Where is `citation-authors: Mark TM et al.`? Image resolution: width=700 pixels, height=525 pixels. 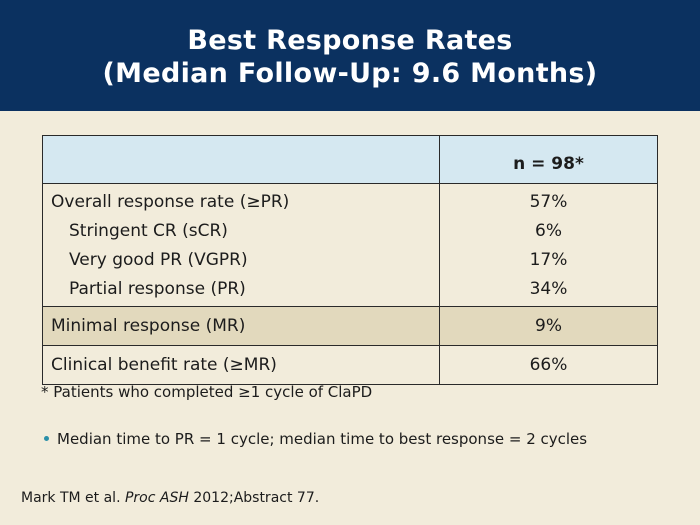
citation-authors: Mark TM et al. is located at coordinates (71, 498).